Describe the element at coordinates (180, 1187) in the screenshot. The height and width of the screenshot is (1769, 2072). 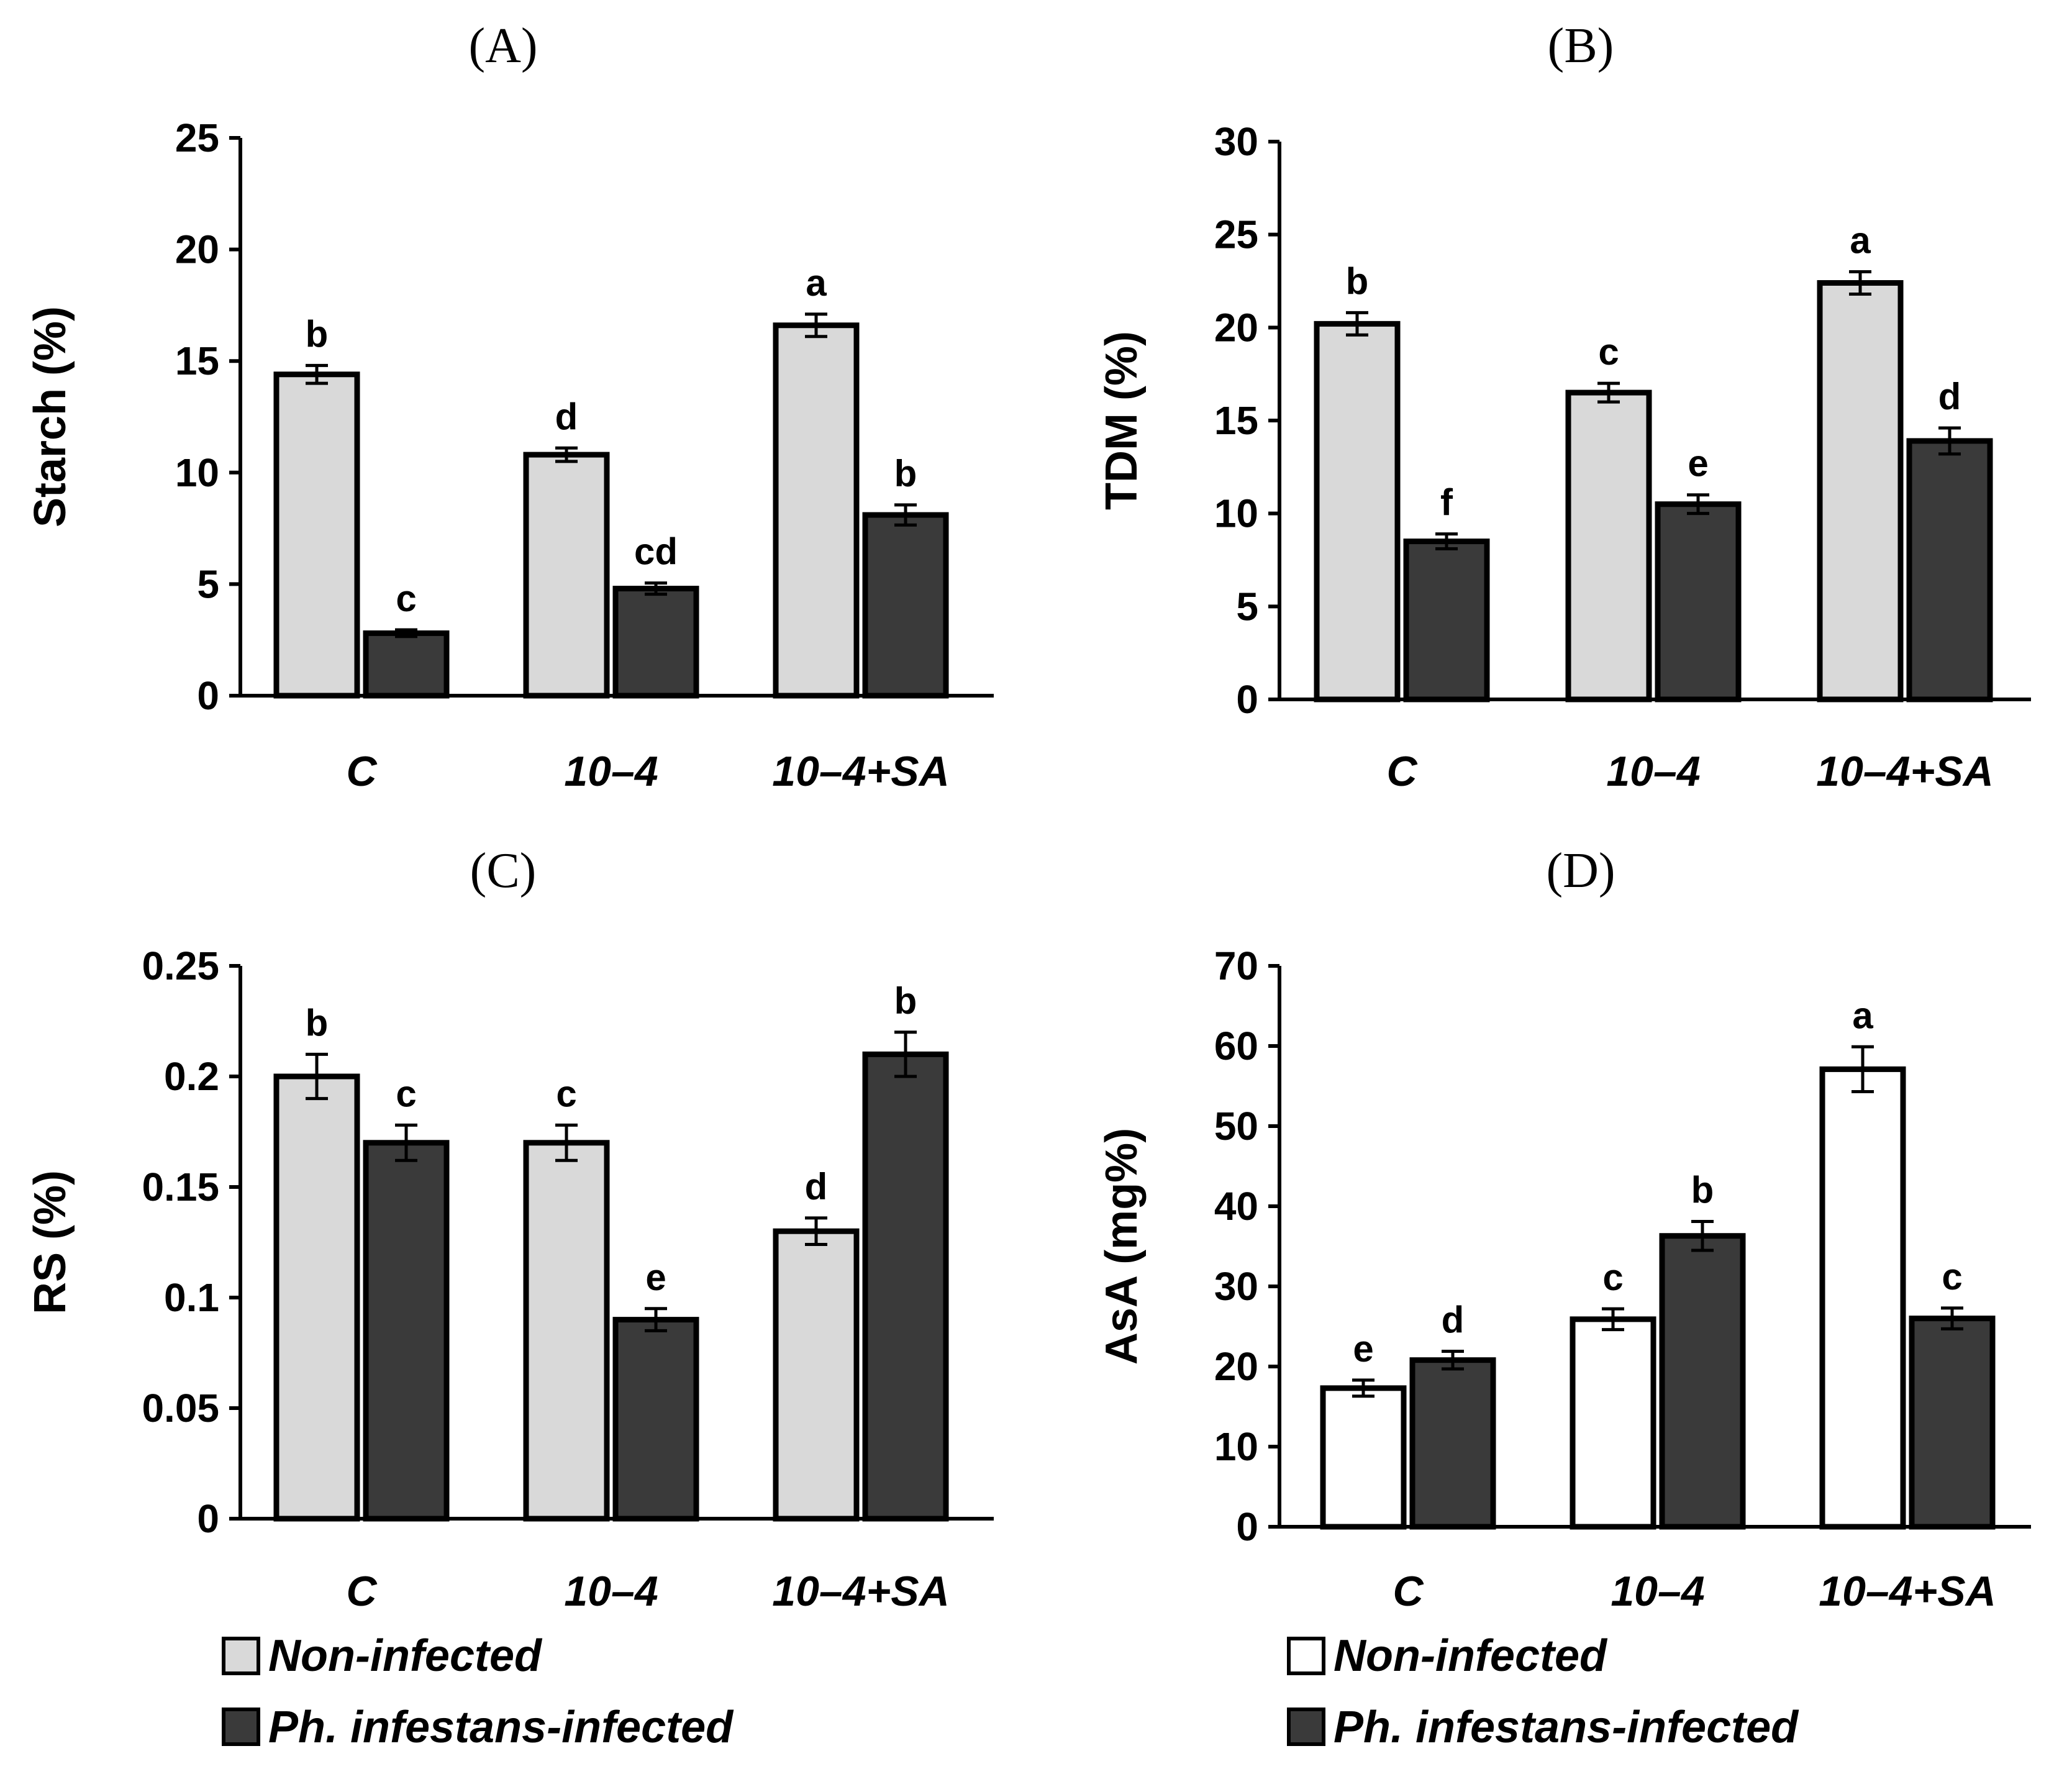
I see `y-tick-label: 0.15` at that location.